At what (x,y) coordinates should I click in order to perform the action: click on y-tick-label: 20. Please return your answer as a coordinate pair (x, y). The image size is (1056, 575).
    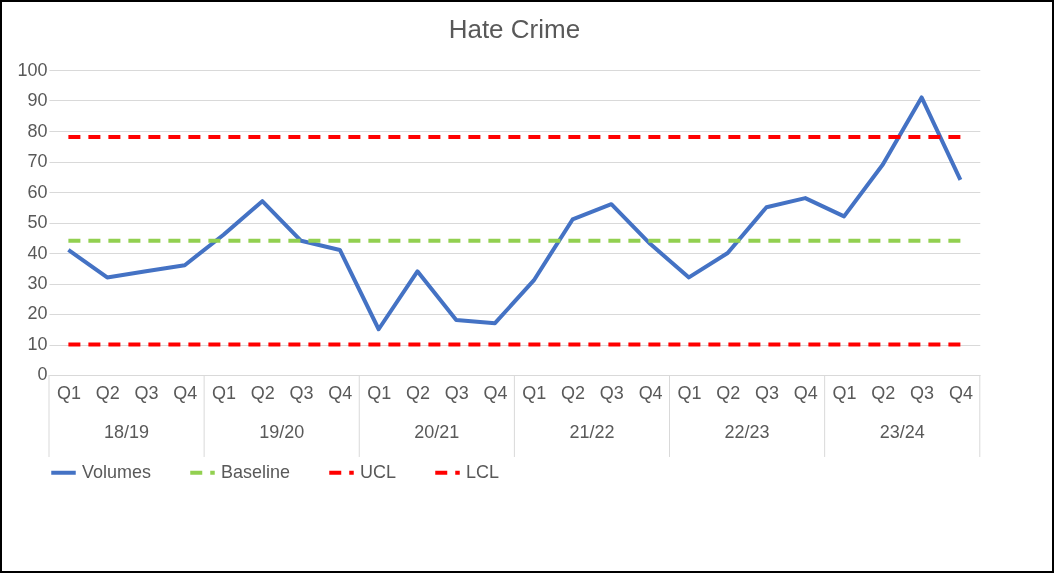
    Looking at the image, I should click on (37, 313).